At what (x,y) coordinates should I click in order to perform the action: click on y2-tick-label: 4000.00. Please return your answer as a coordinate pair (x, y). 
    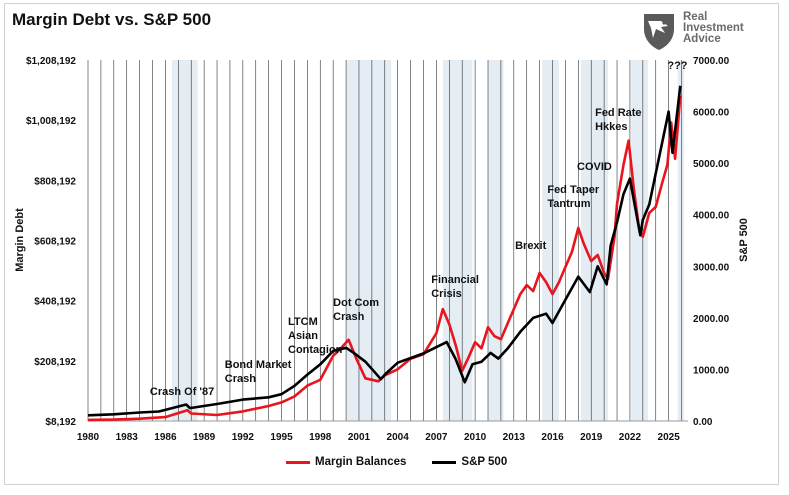
    Looking at the image, I should click on (711, 216).